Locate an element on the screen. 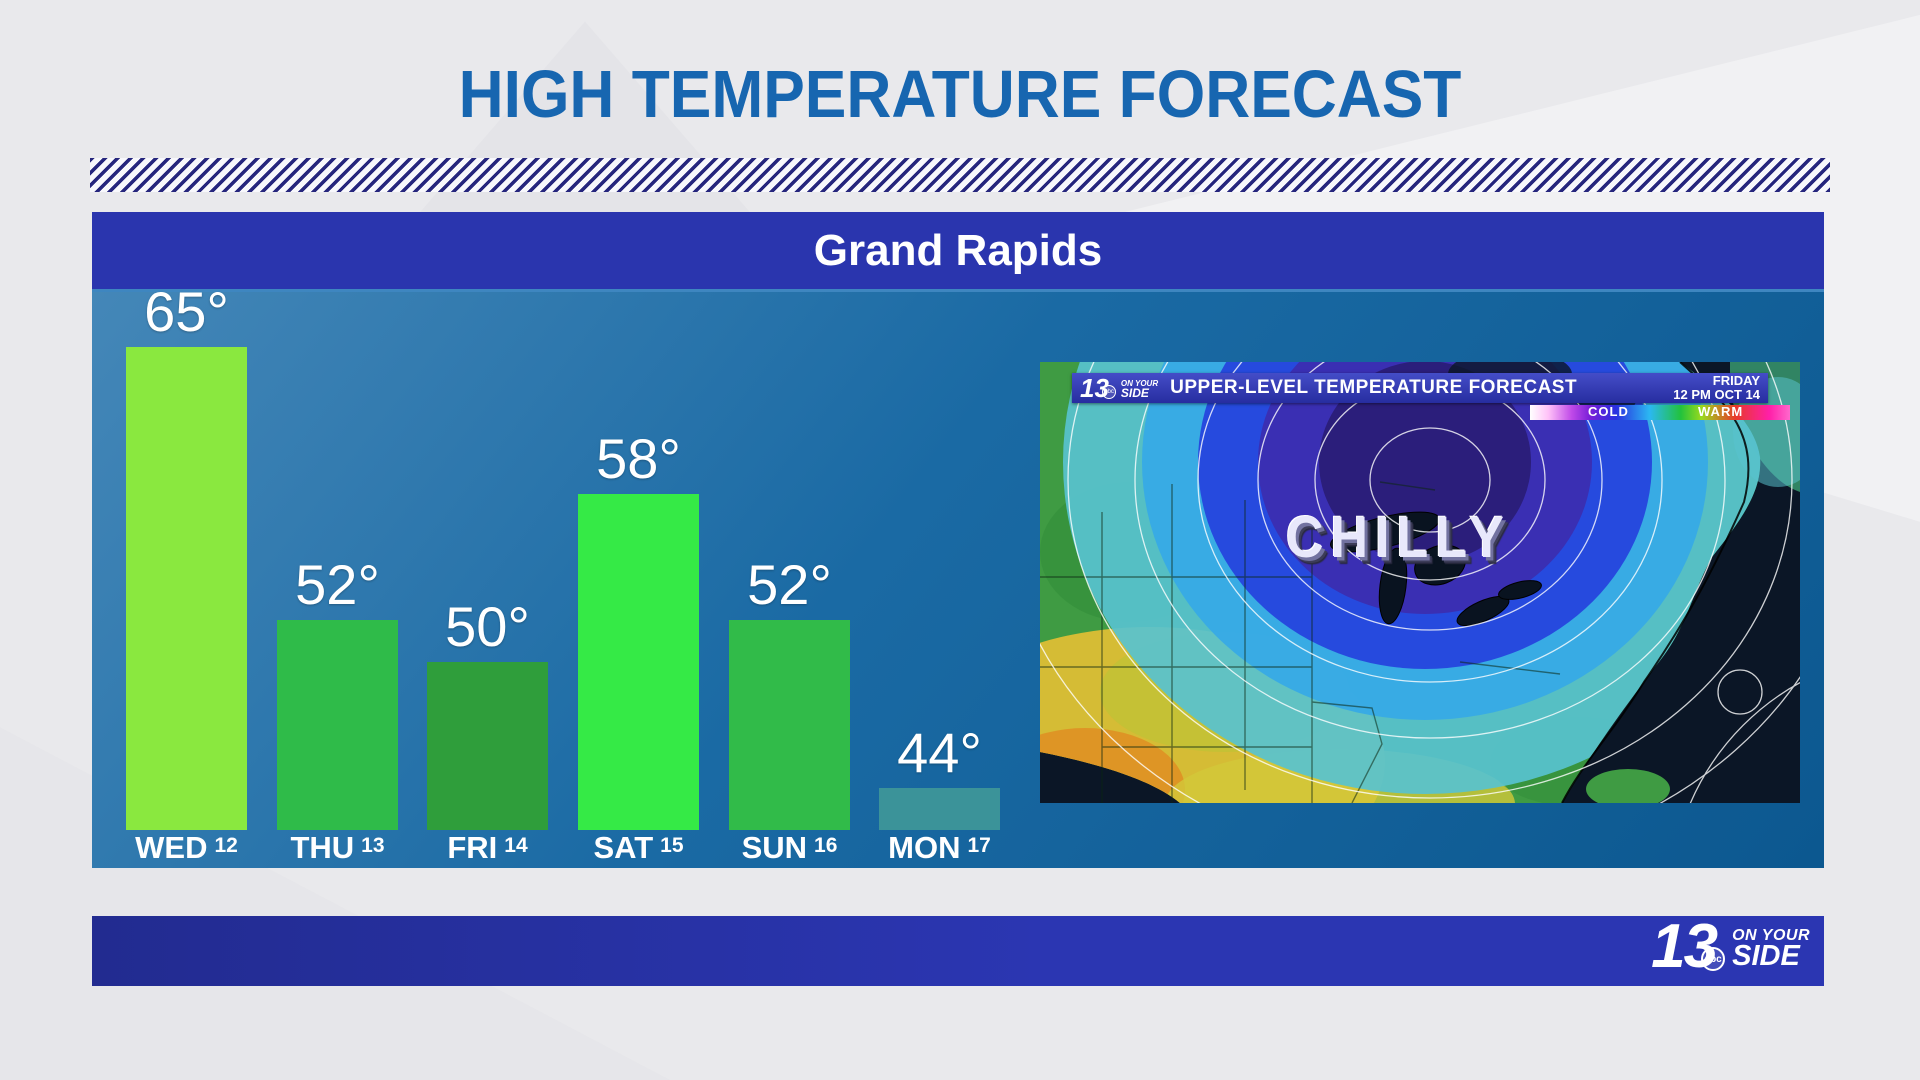  map-valid-time: FRIDAY 12 PM OCT 14 is located at coordinates (1716, 387).